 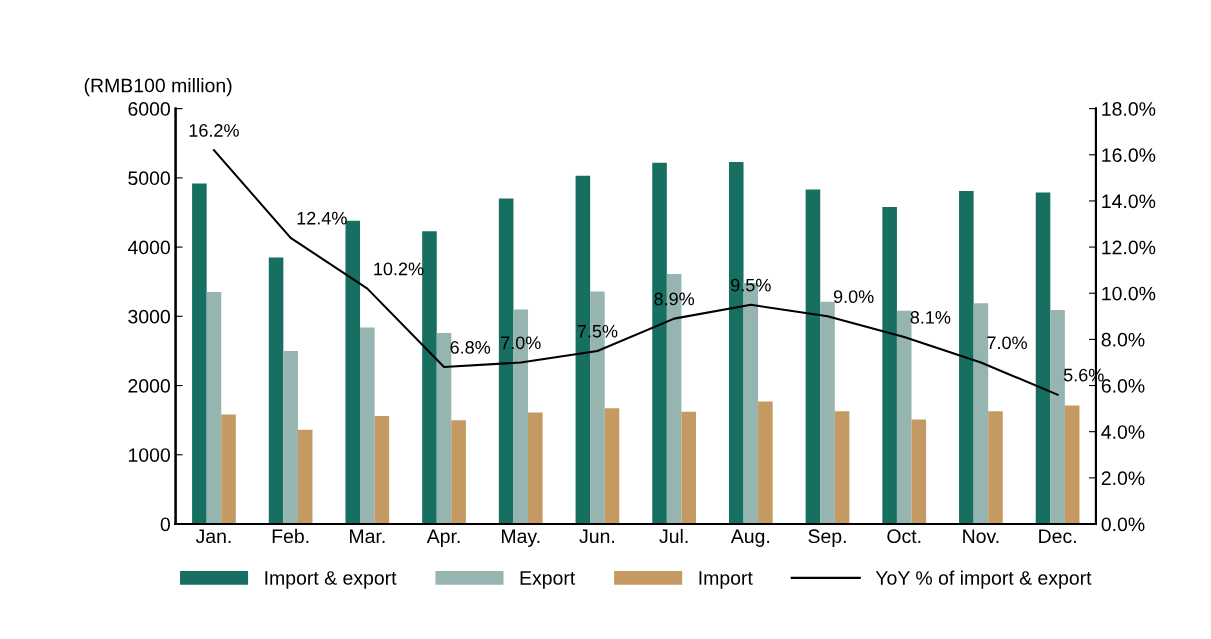 What do you see at coordinates (750, 538) in the screenshot?
I see `x-tick-label: Aug.` at bounding box center [750, 538].